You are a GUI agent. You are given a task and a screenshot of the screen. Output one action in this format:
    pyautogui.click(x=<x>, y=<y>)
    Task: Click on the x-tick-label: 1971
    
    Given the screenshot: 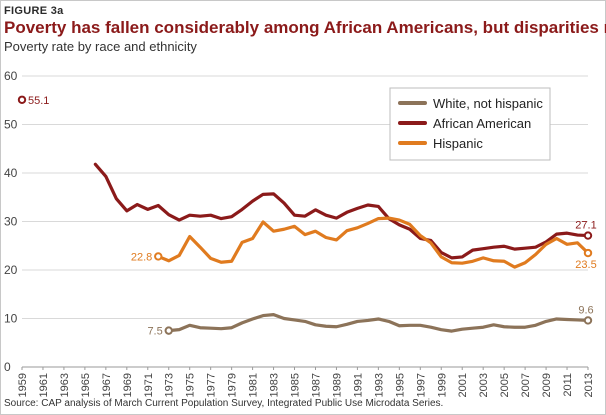 What is the action you would take?
    pyautogui.click(x=149, y=385)
    